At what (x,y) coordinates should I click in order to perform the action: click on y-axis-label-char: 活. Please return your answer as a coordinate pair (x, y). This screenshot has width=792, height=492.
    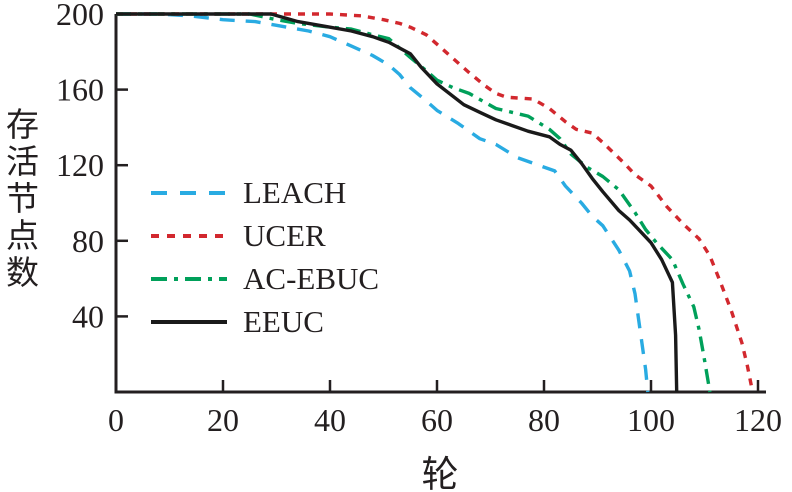
    Looking at the image, I should click on (22, 163).